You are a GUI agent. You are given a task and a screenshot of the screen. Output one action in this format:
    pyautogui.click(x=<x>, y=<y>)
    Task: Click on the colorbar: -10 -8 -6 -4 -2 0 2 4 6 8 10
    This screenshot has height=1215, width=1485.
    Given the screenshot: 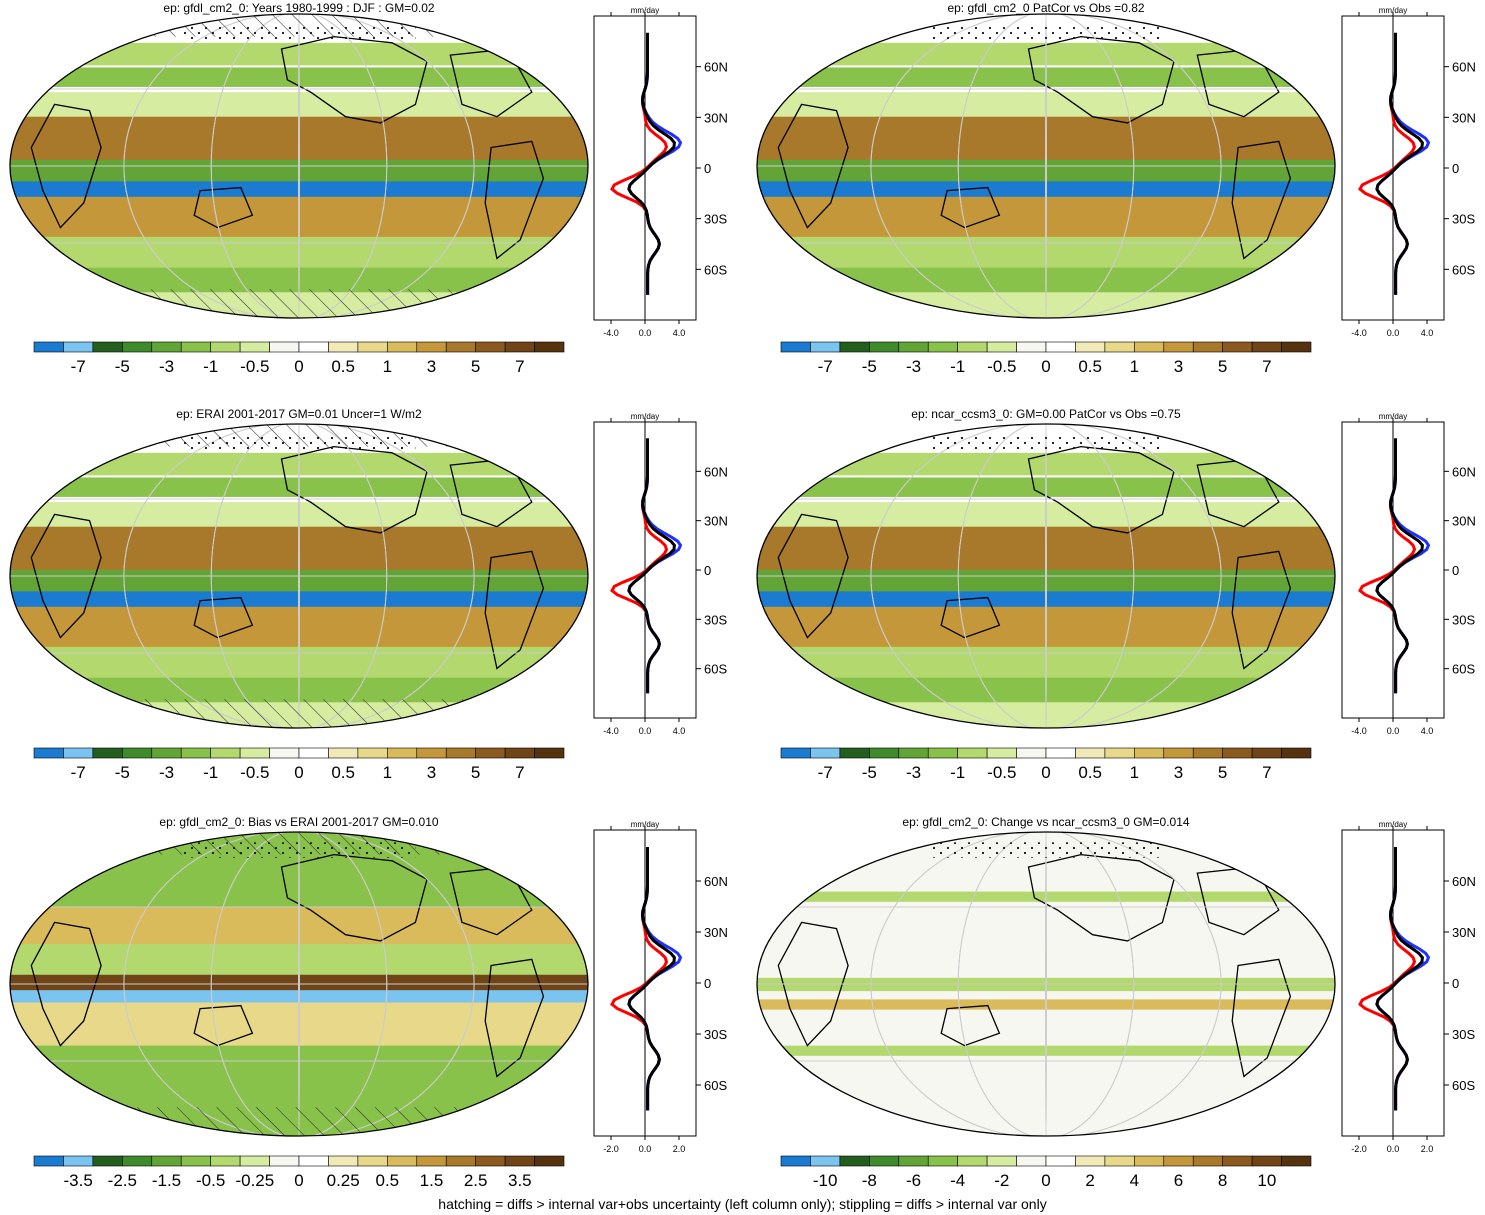 What is the action you would take?
    pyautogui.click(x=1046, y=1172)
    